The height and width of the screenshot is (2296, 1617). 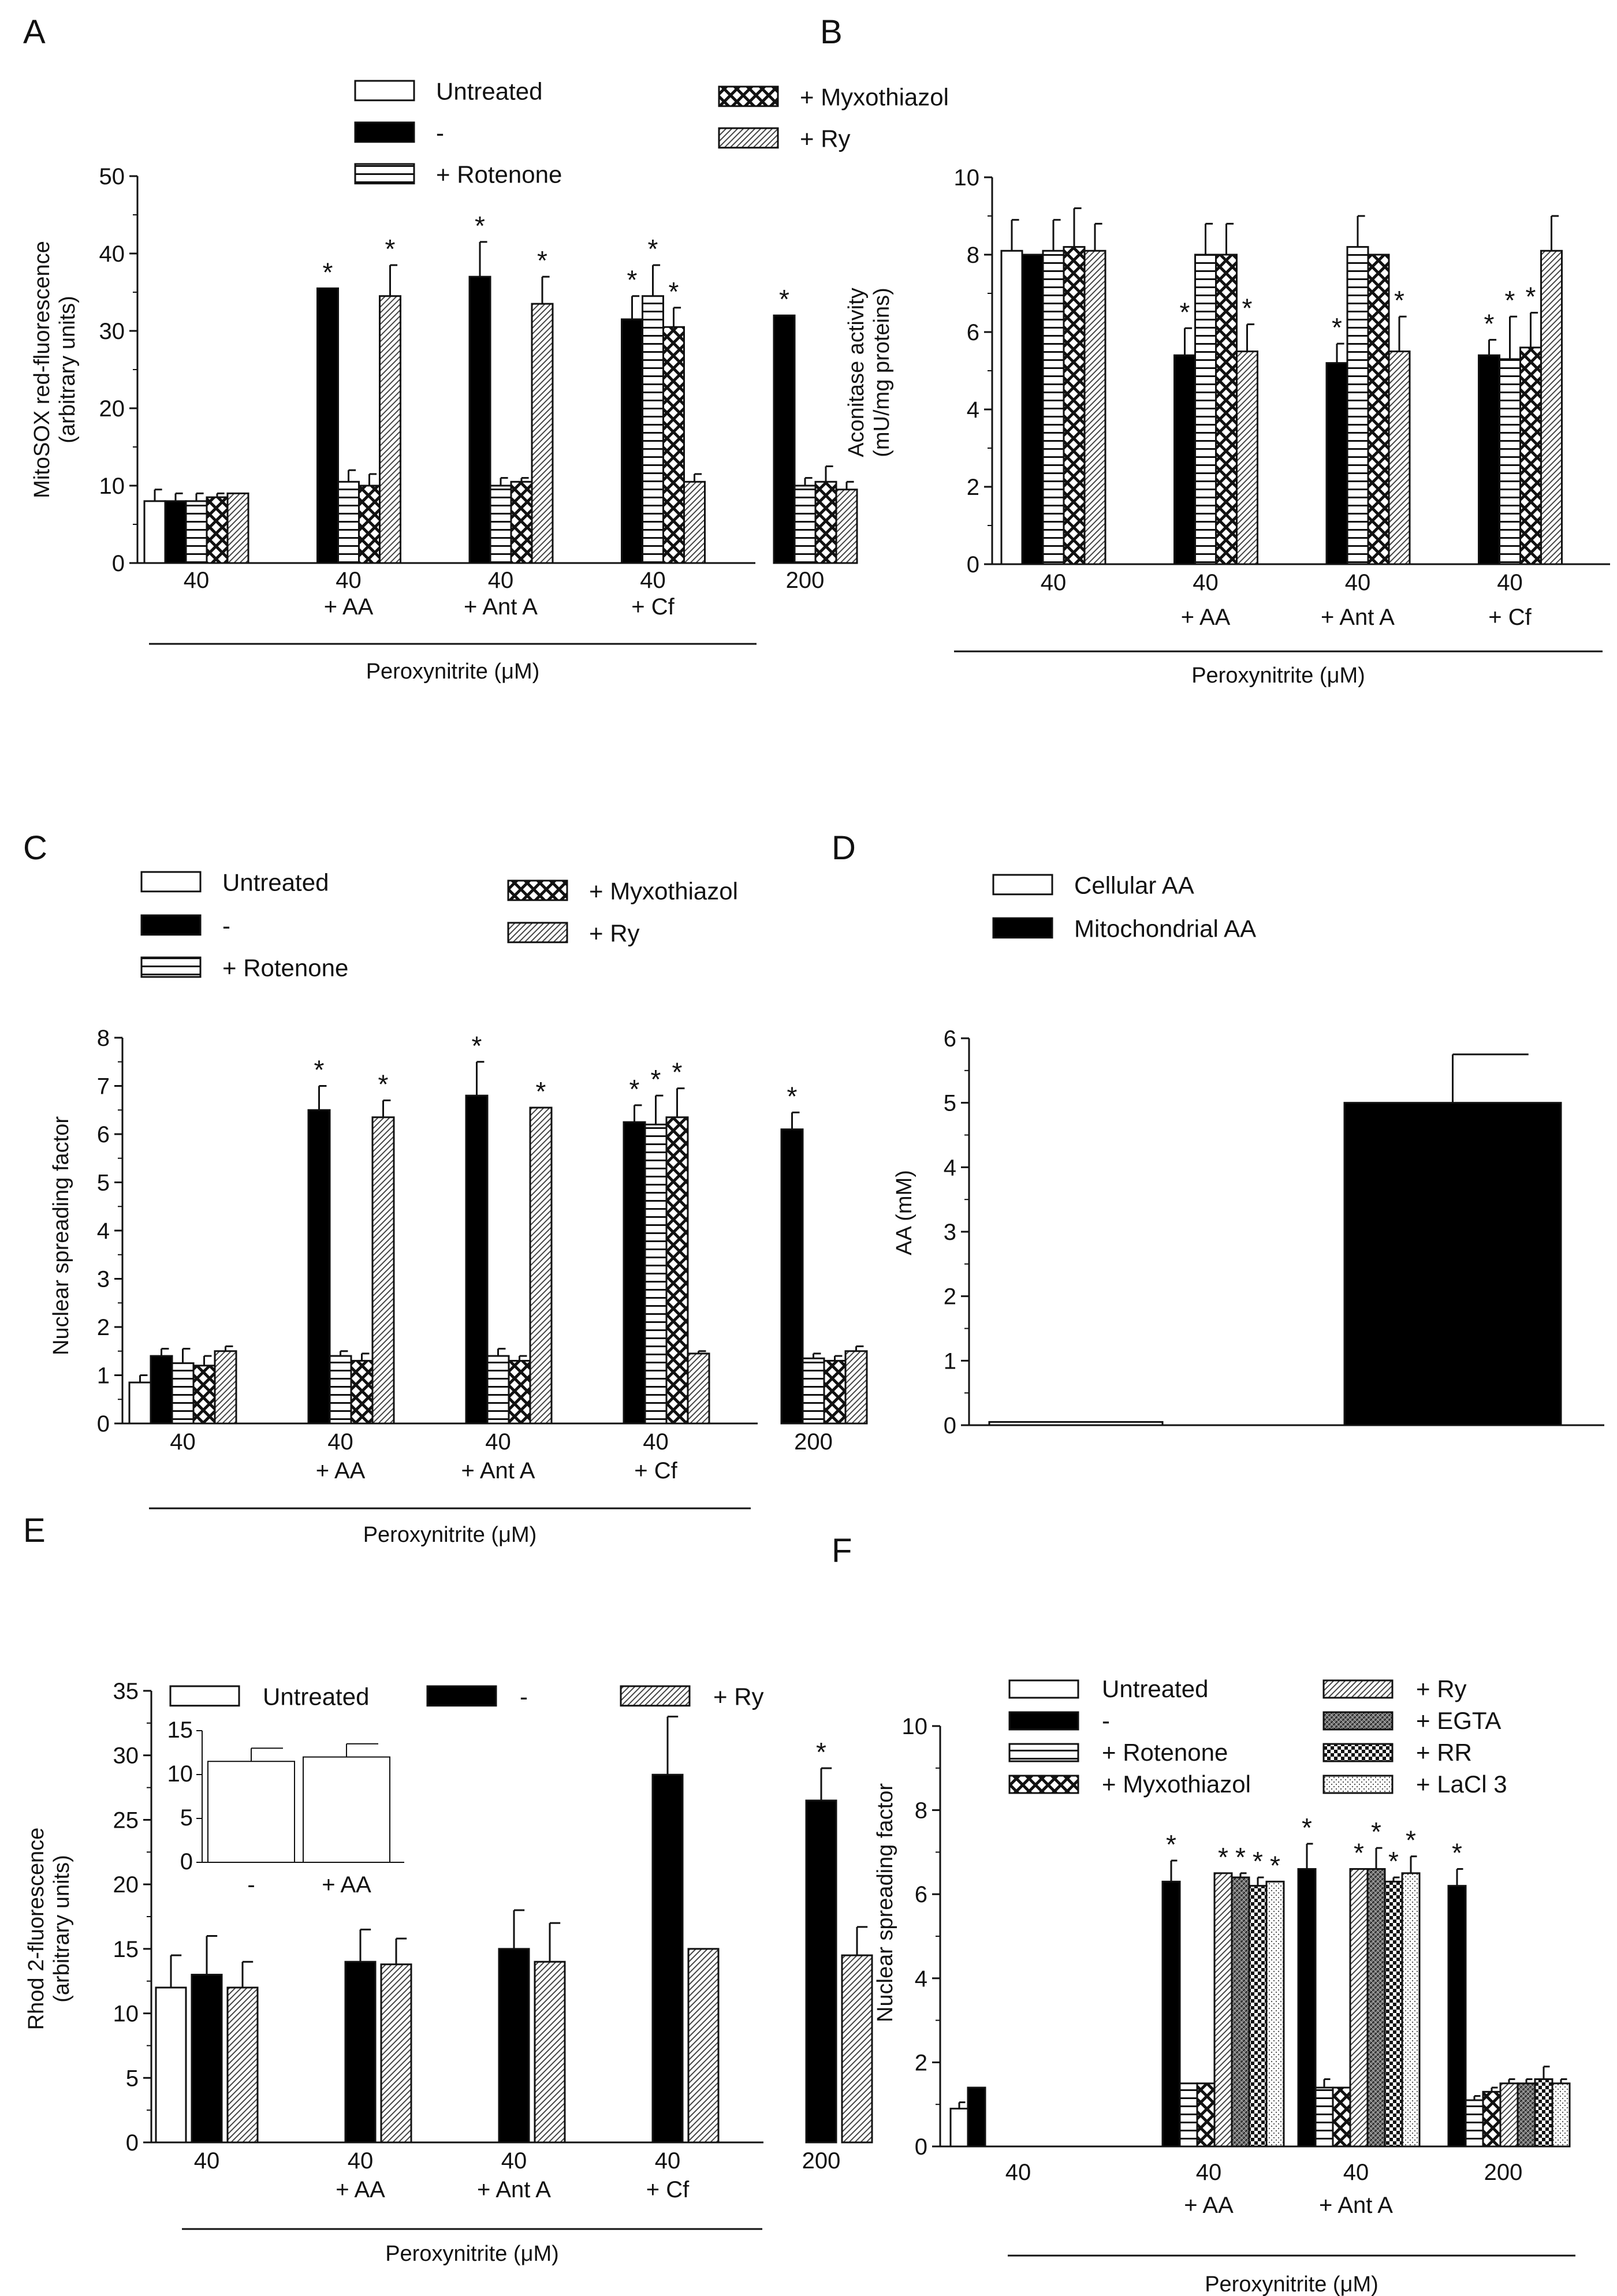 What do you see at coordinates (842, 1551) in the screenshot?
I see `panel-letter: F` at bounding box center [842, 1551].